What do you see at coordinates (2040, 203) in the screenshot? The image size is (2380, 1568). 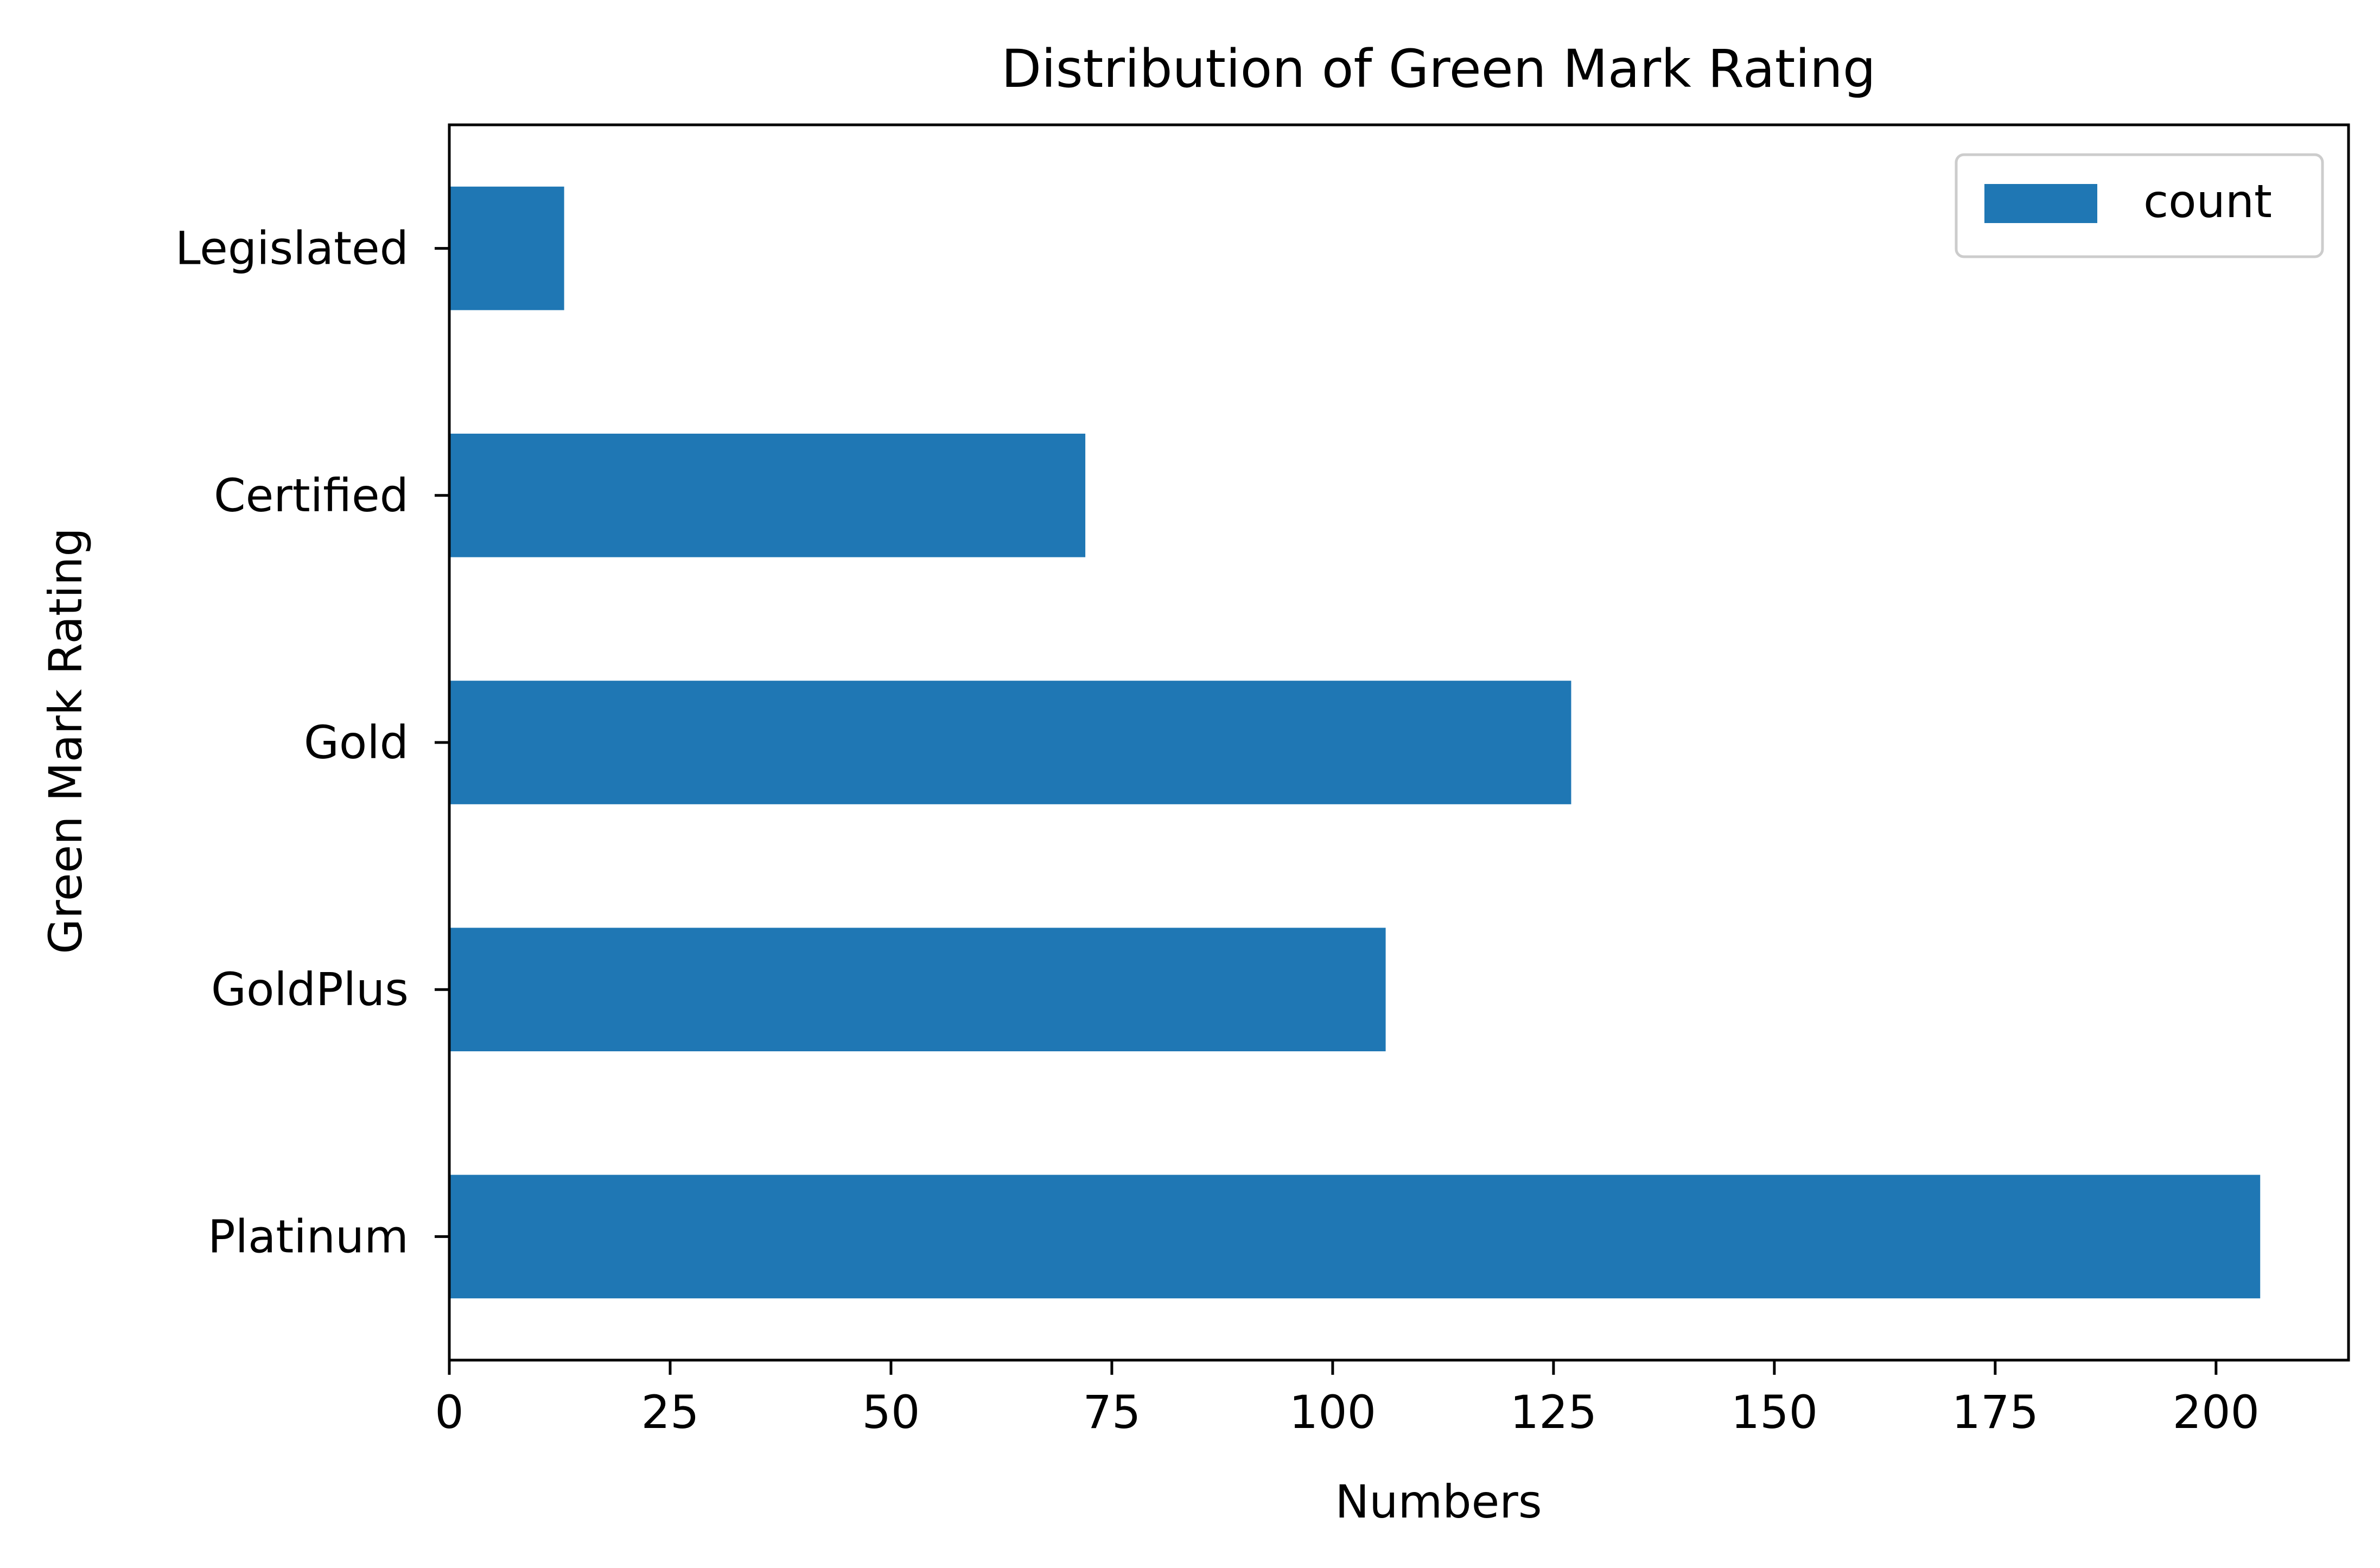 I see `legend-swatch` at bounding box center [2040, 203].